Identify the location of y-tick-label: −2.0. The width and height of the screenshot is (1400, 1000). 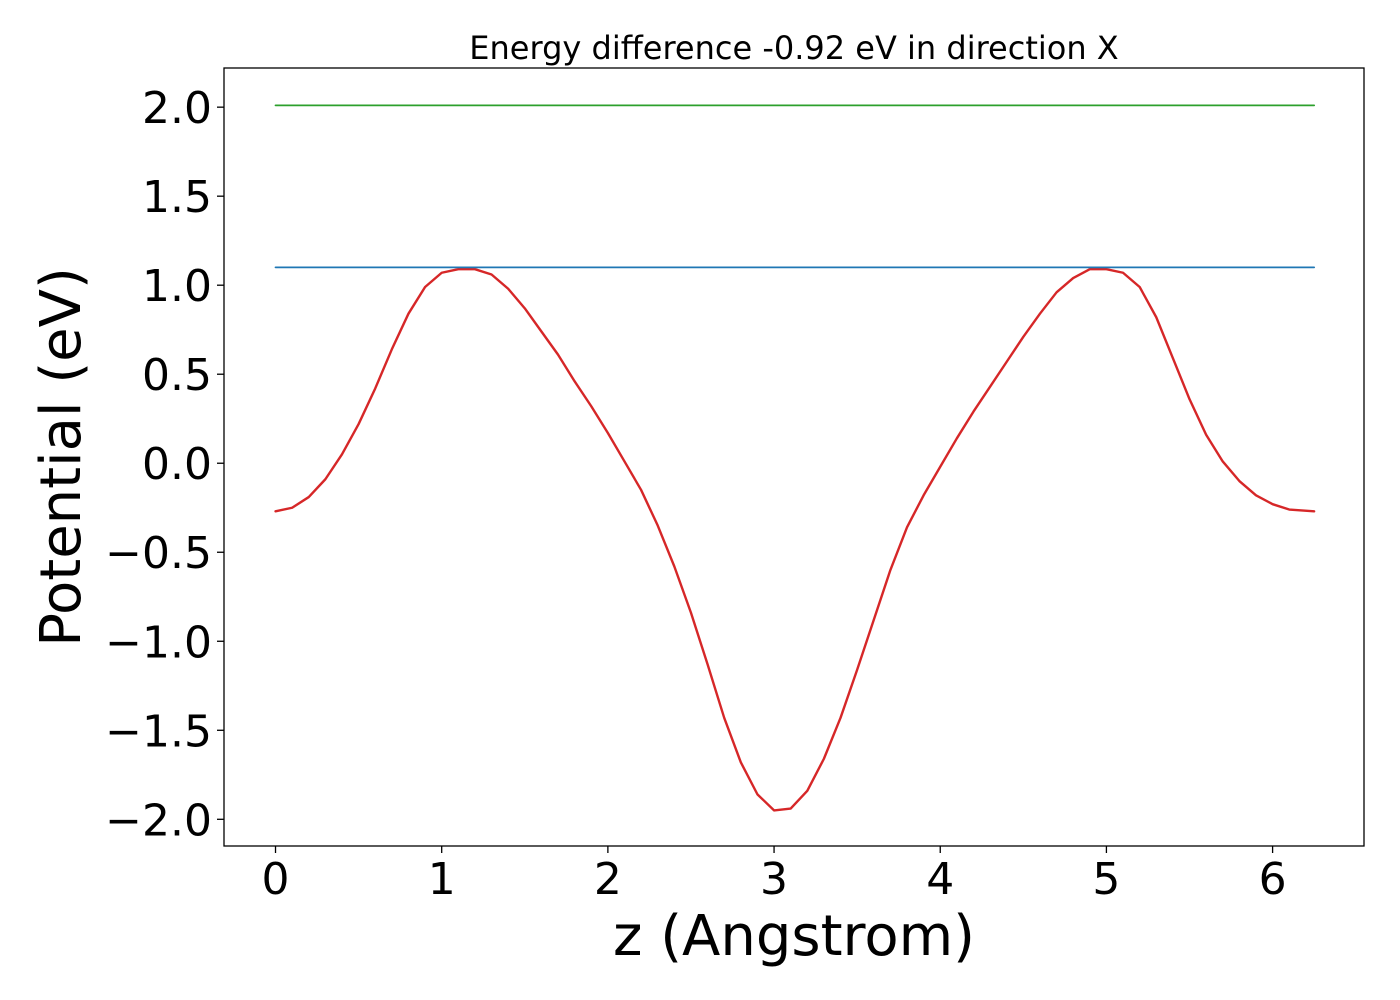
(158, 820).